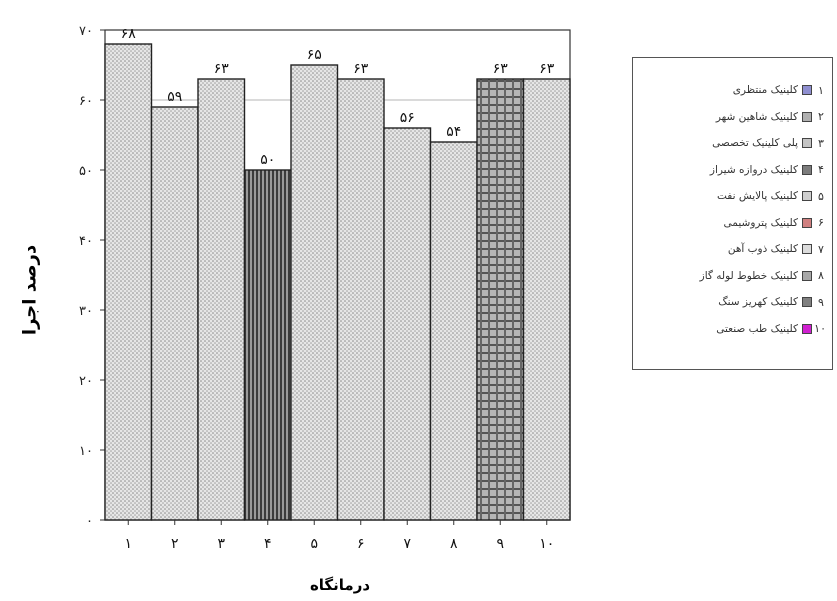 This screenshot has width=837, height=601. What do you see at coordinates (221, 544) in the screenshot?
I see `x-tick-label: ۳` at bounding box center [221, 544].